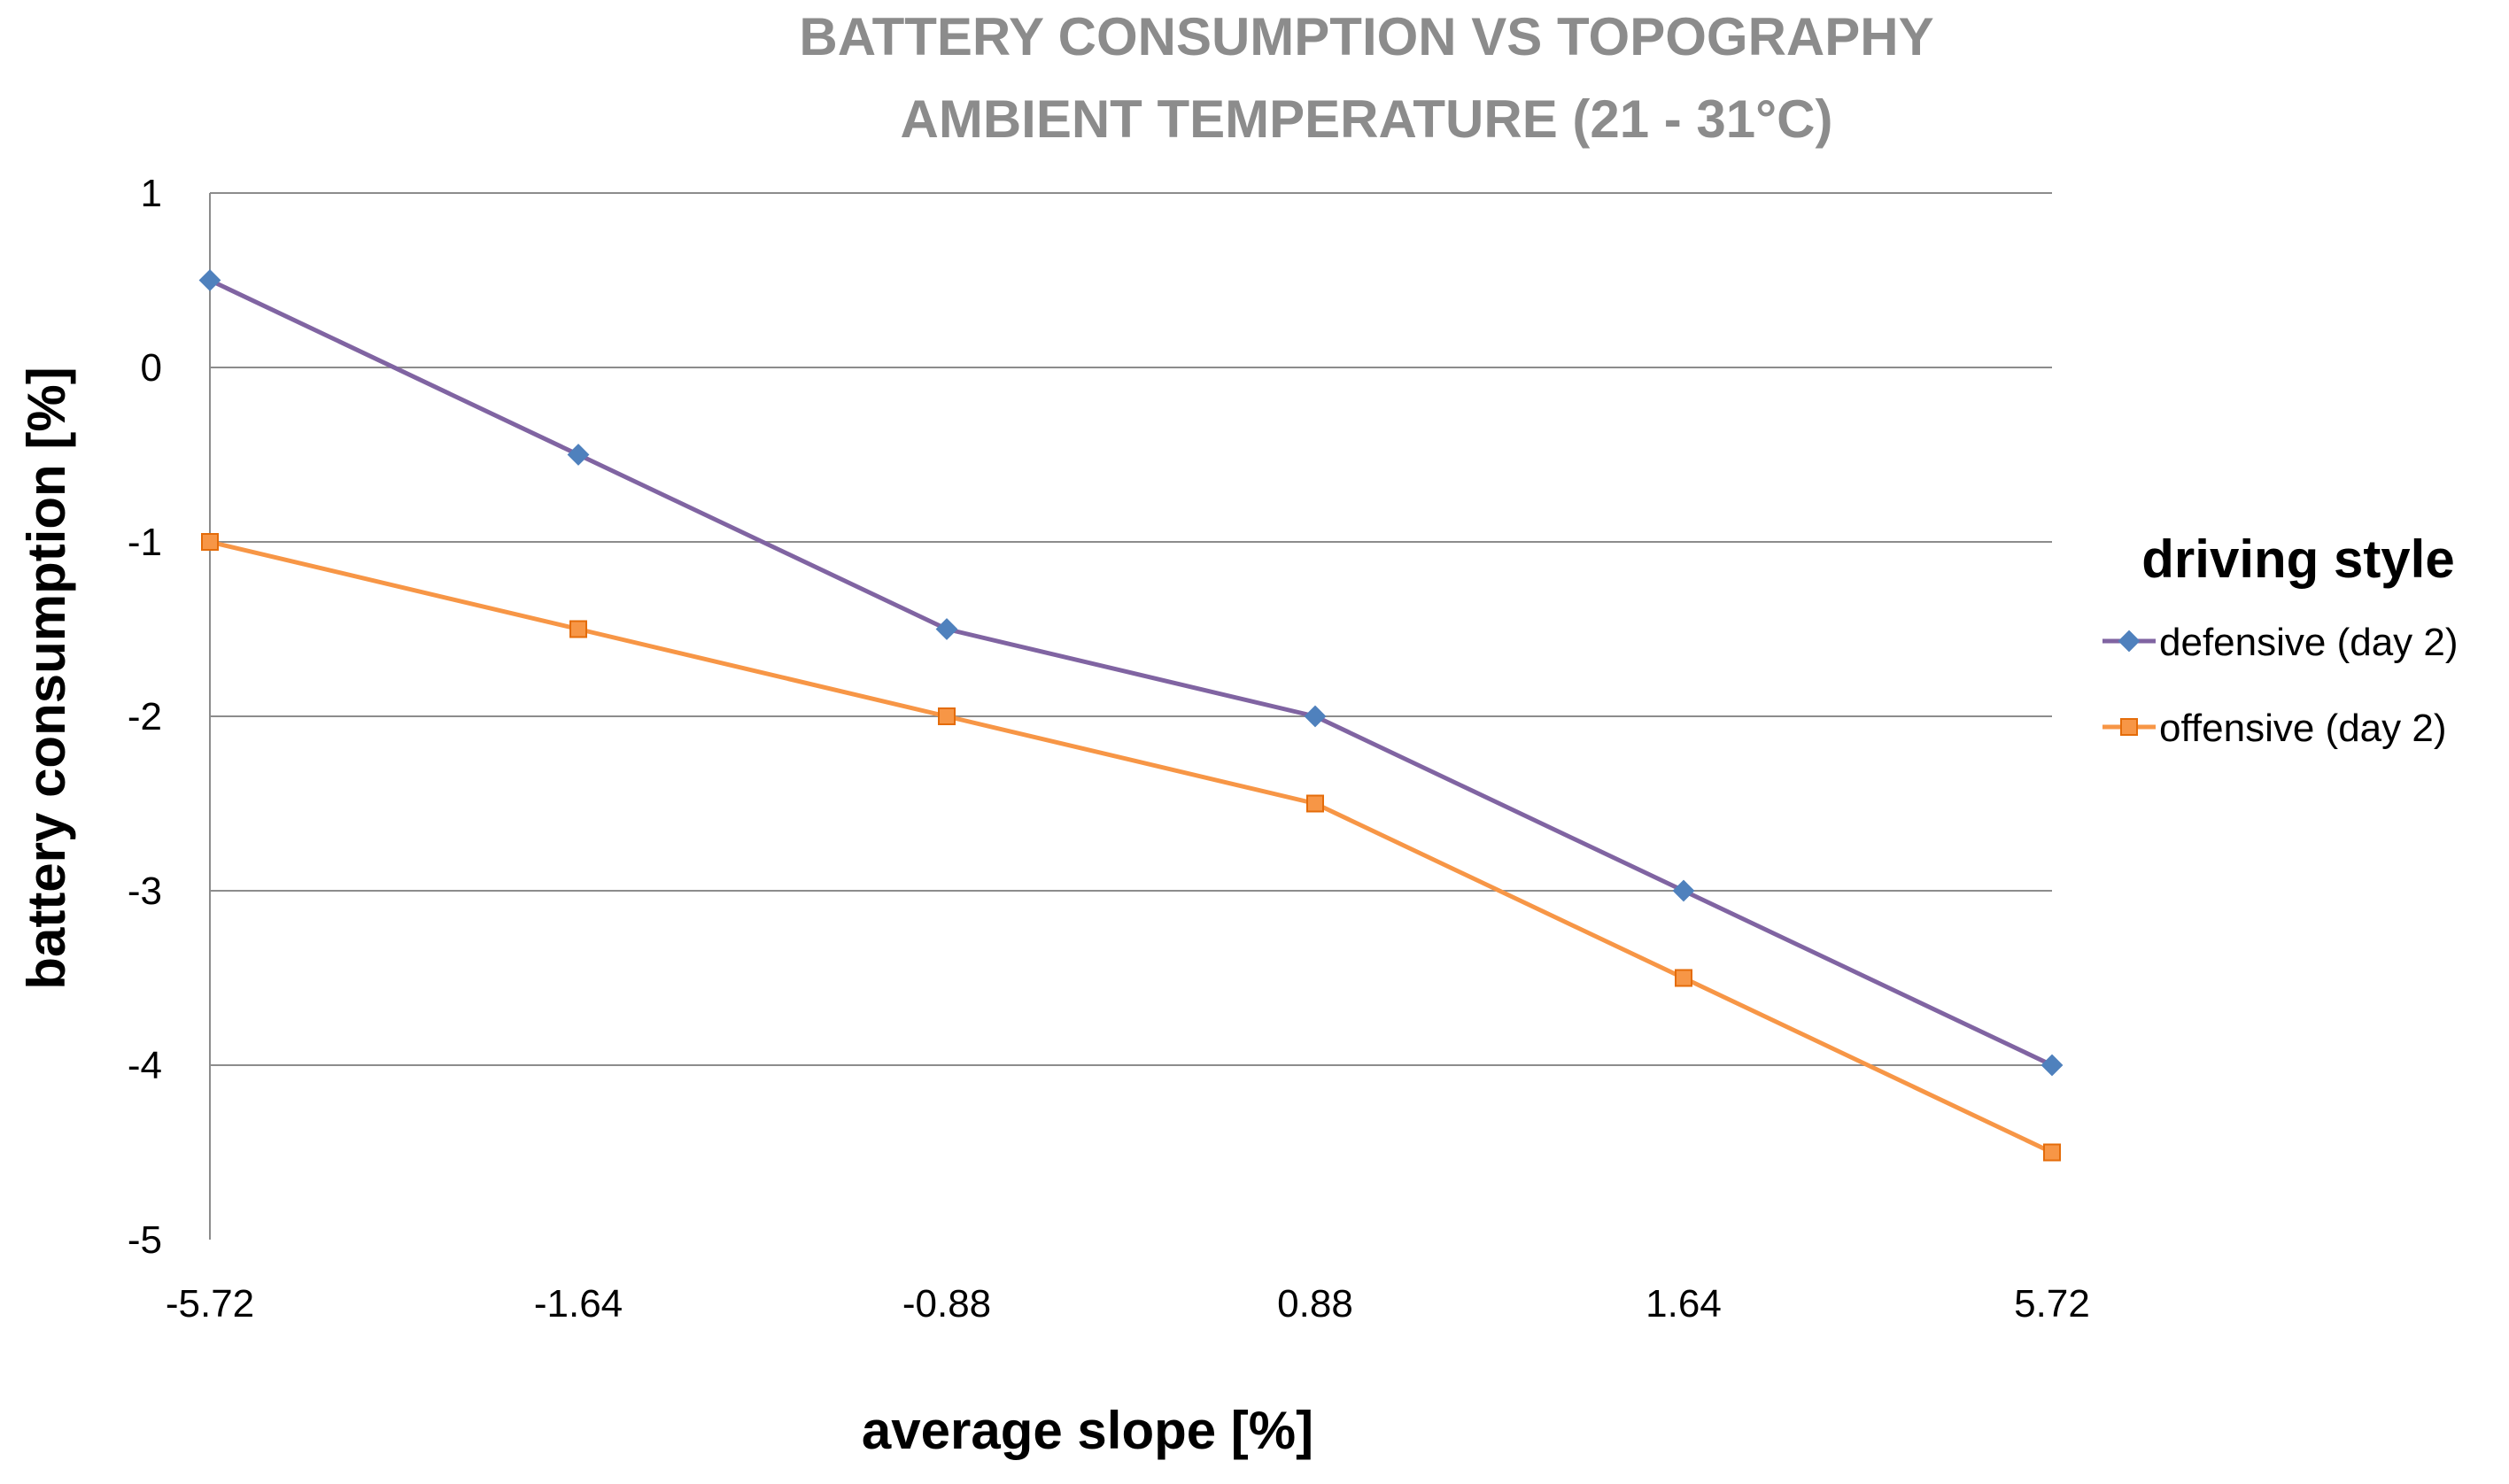 This screenshot has height=1484, width=2509. What do you see at coordinates (1128, 1304) in the screenshot?
I see `x-tick-labels: -5.72 -1.64 -0.88 0.88 1.64 5.72` at bounding box center [1128, 1304].